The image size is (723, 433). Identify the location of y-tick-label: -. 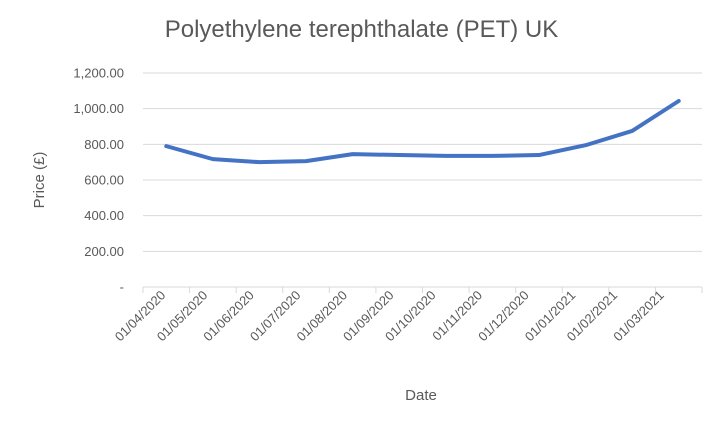
(122, 287).